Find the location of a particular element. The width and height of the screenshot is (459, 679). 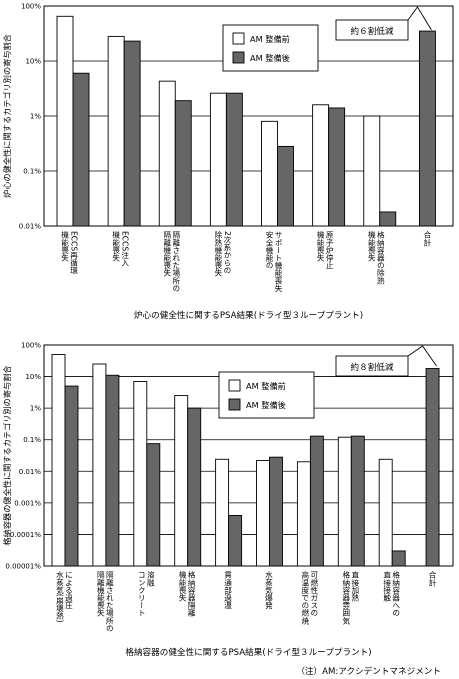

category-label: 水蒸気爆発 is located at coordinates (268, 590).